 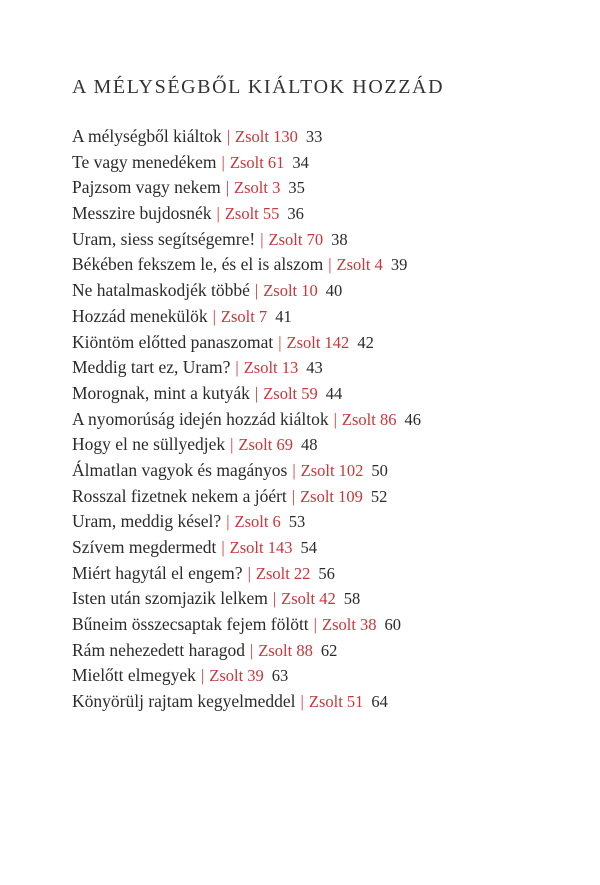 What do you see at coordinates (146, 187) in the screenshot?
I see `entry-title: Pajzsom vagy nekem` at bounding box center [146, 187].